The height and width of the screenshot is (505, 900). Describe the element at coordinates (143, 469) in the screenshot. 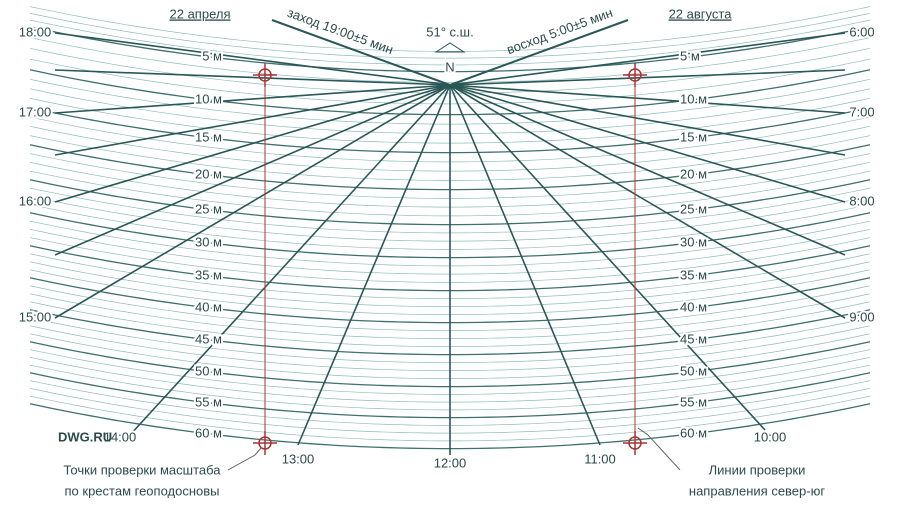

I see `note-line: Точки проверки масштаба` at that location.